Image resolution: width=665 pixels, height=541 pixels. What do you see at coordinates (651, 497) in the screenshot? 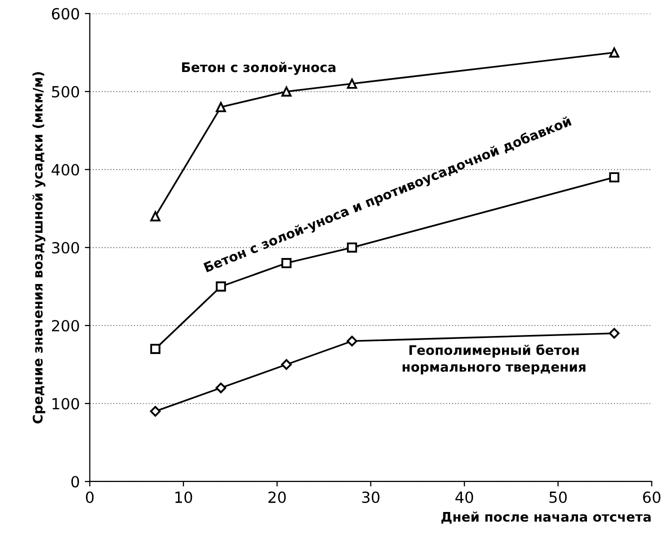
I see `x-tick-label: 60` at bounding box center [651, 497].